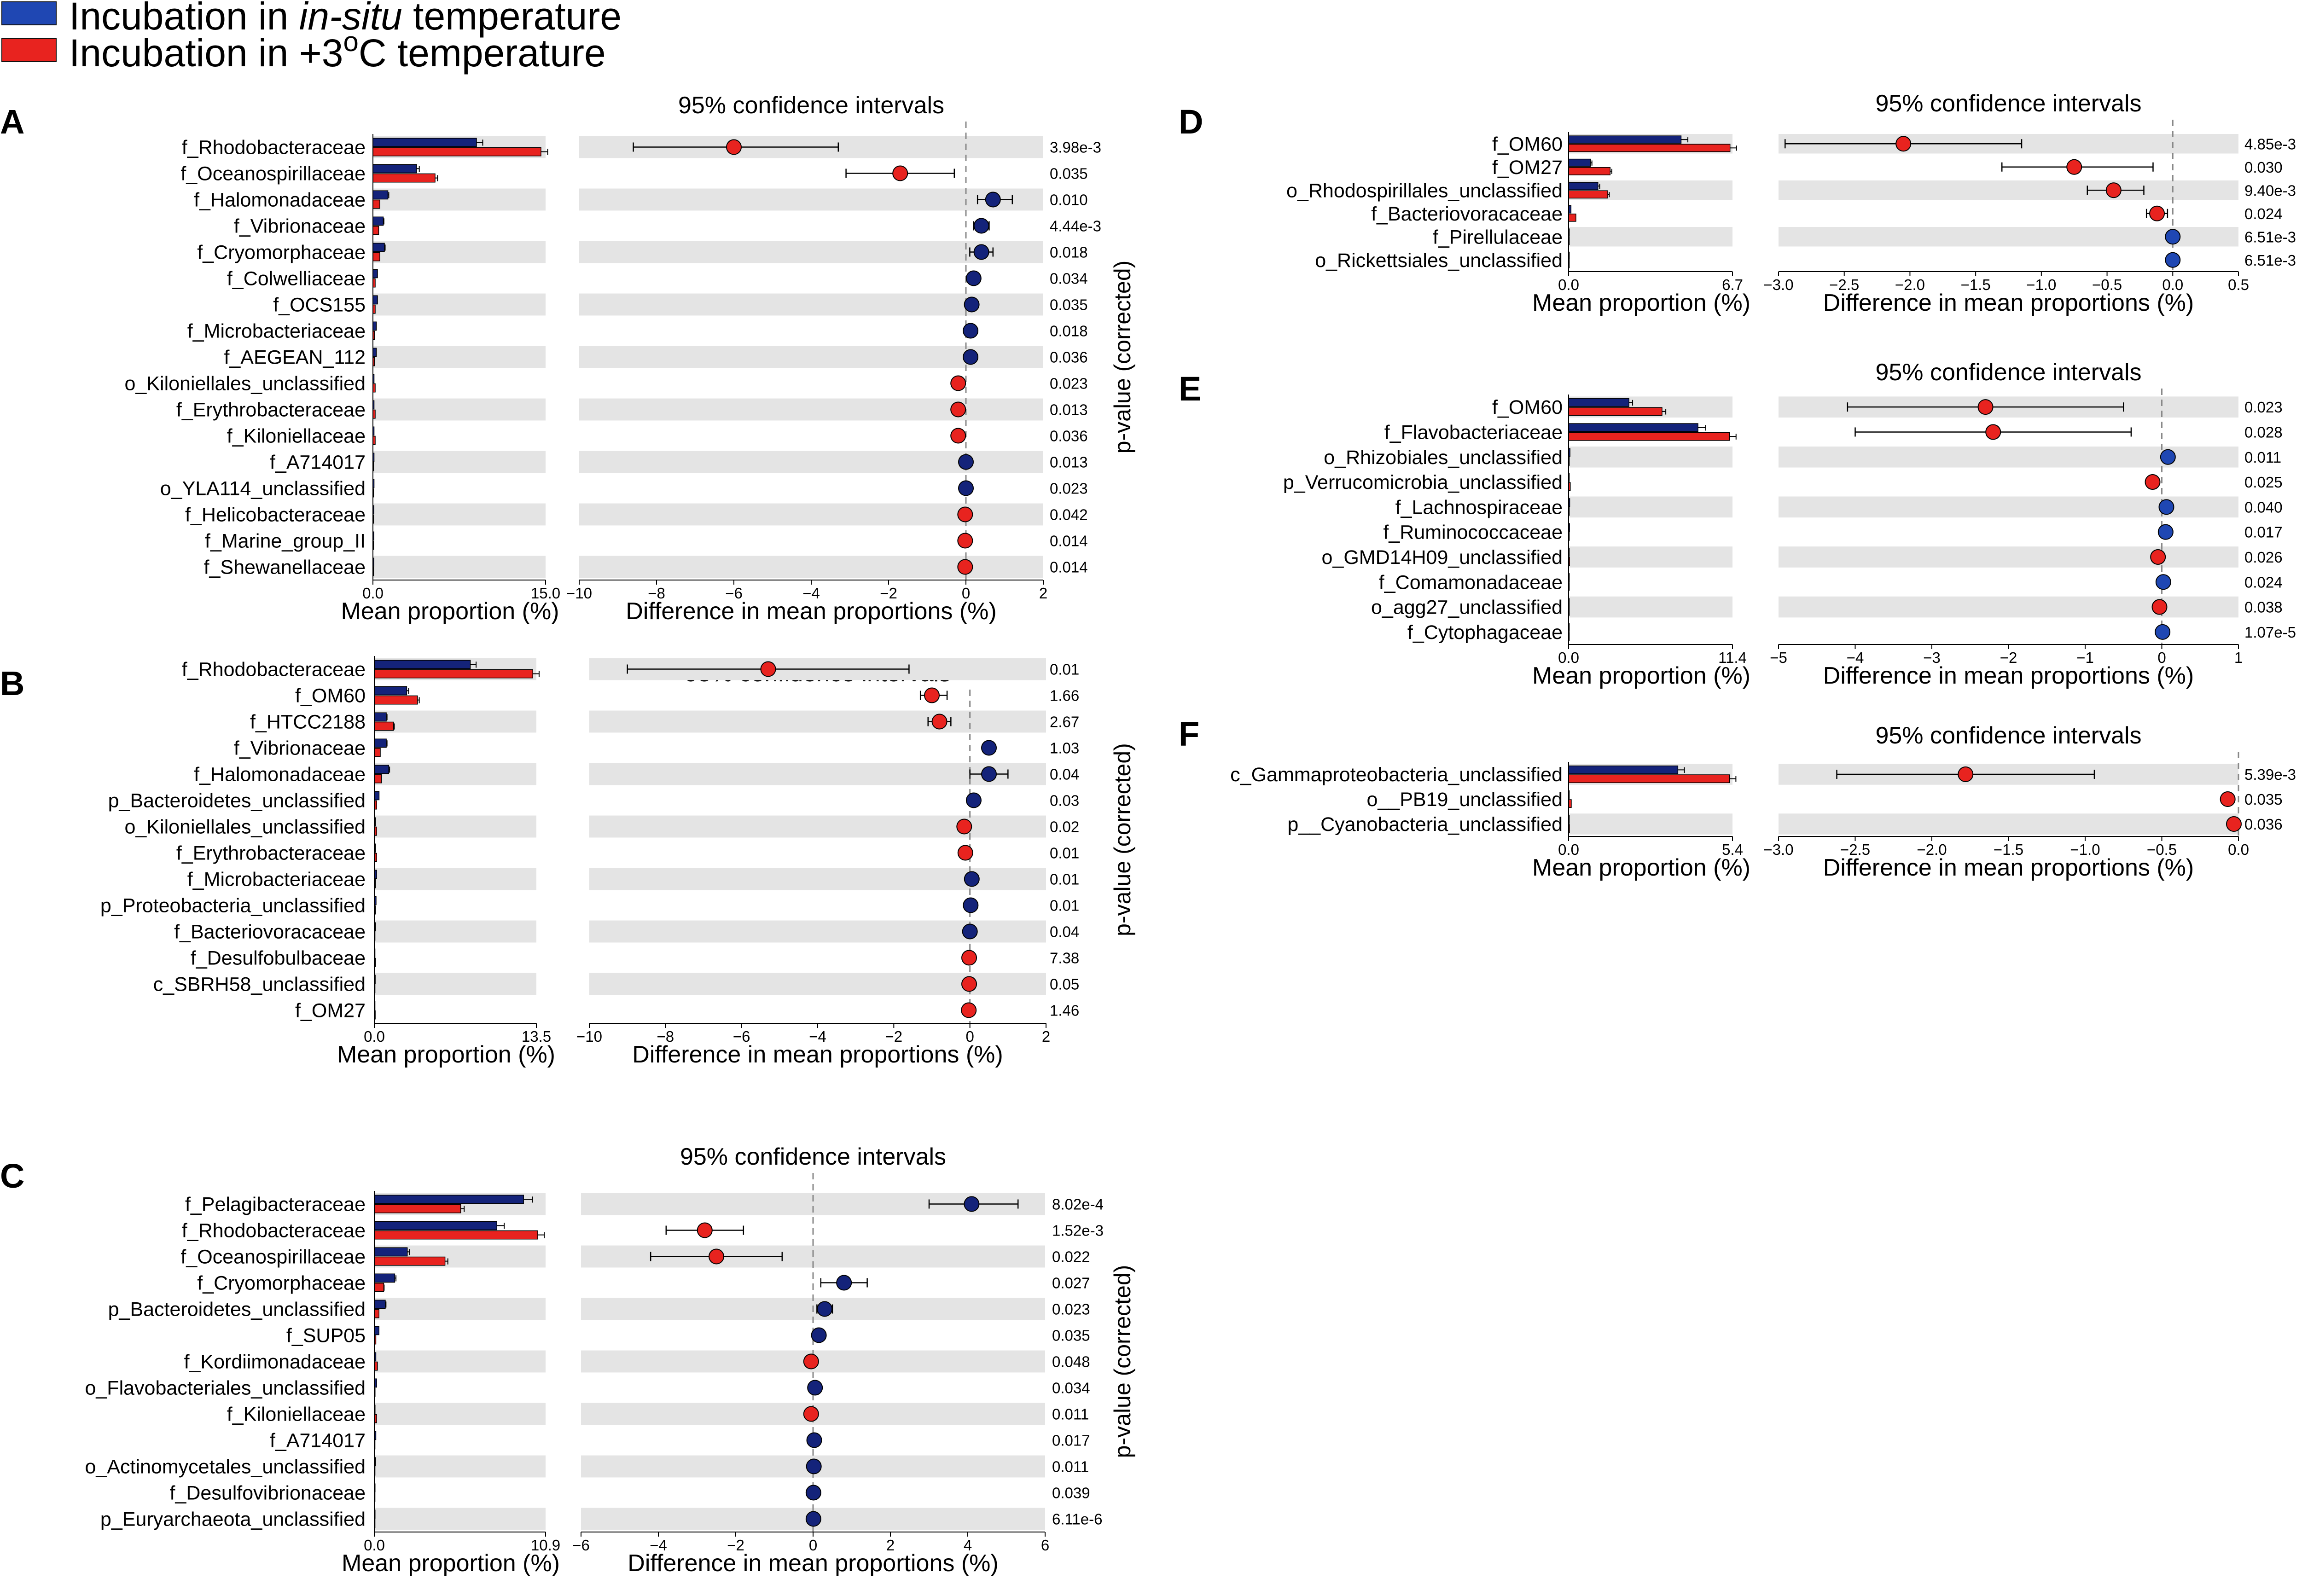  What do you see at coordinates (1069, 200) in the screenshot?
I see `p-value: 0.010` at bounding box center [1069, 200].